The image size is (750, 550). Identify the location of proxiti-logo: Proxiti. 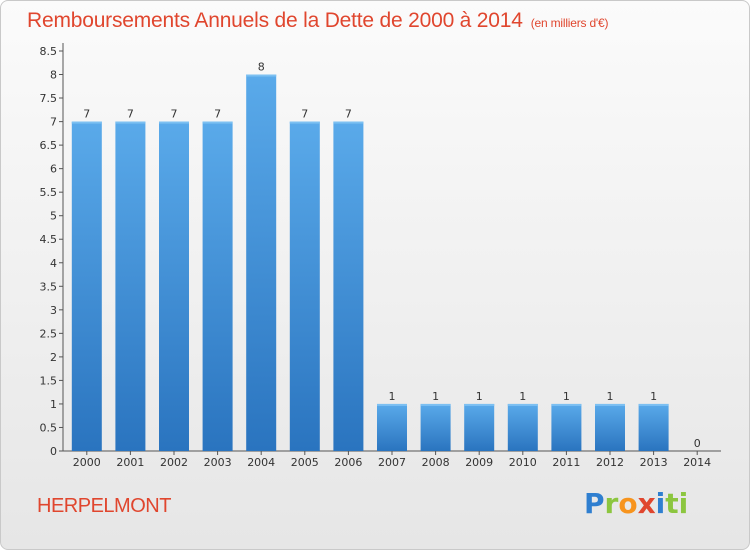
(636, 503).